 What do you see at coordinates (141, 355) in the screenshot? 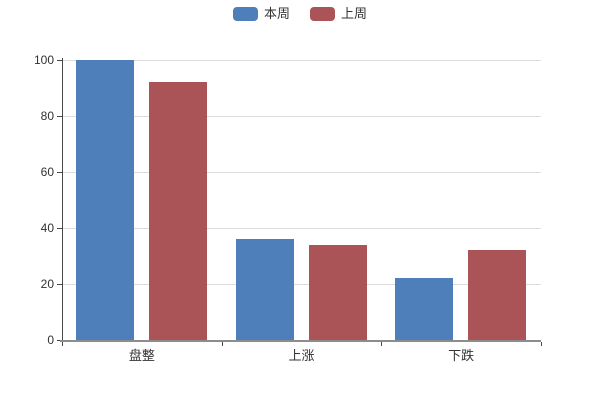
I see `x-axis-label-panzheng: 盘整` at bounding box center [141, 355].